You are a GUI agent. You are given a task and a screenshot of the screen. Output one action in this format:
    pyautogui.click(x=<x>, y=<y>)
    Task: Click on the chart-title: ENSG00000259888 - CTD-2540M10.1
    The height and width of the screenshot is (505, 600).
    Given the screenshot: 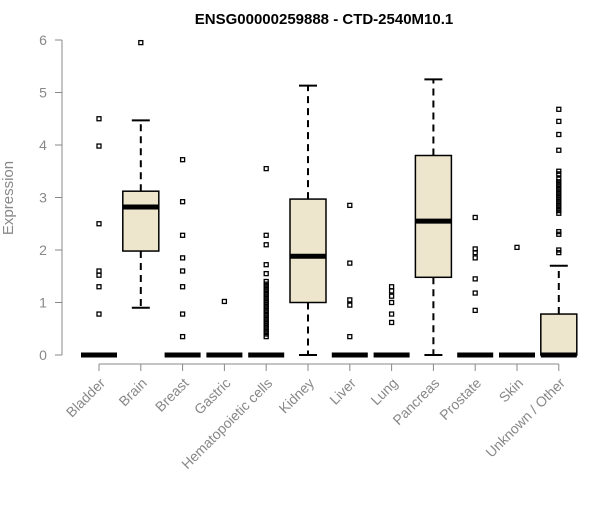 What is the action you would take?
    pyautogui.click(x=324, y=19)
    